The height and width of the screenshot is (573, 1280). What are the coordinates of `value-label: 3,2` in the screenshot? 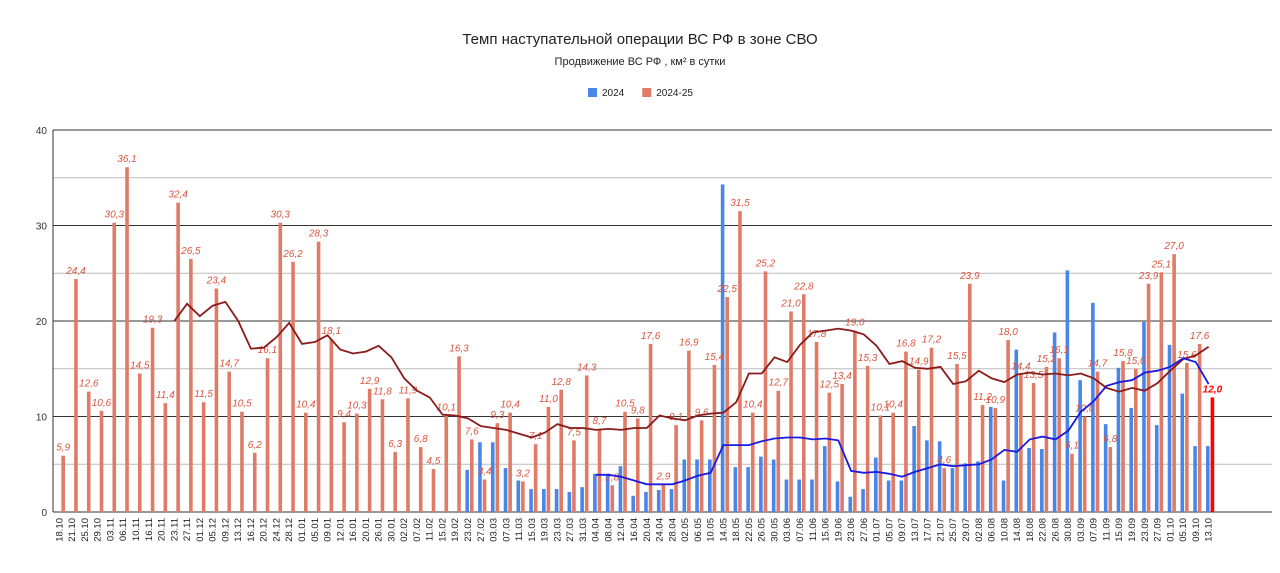 It's located at (523, 473).